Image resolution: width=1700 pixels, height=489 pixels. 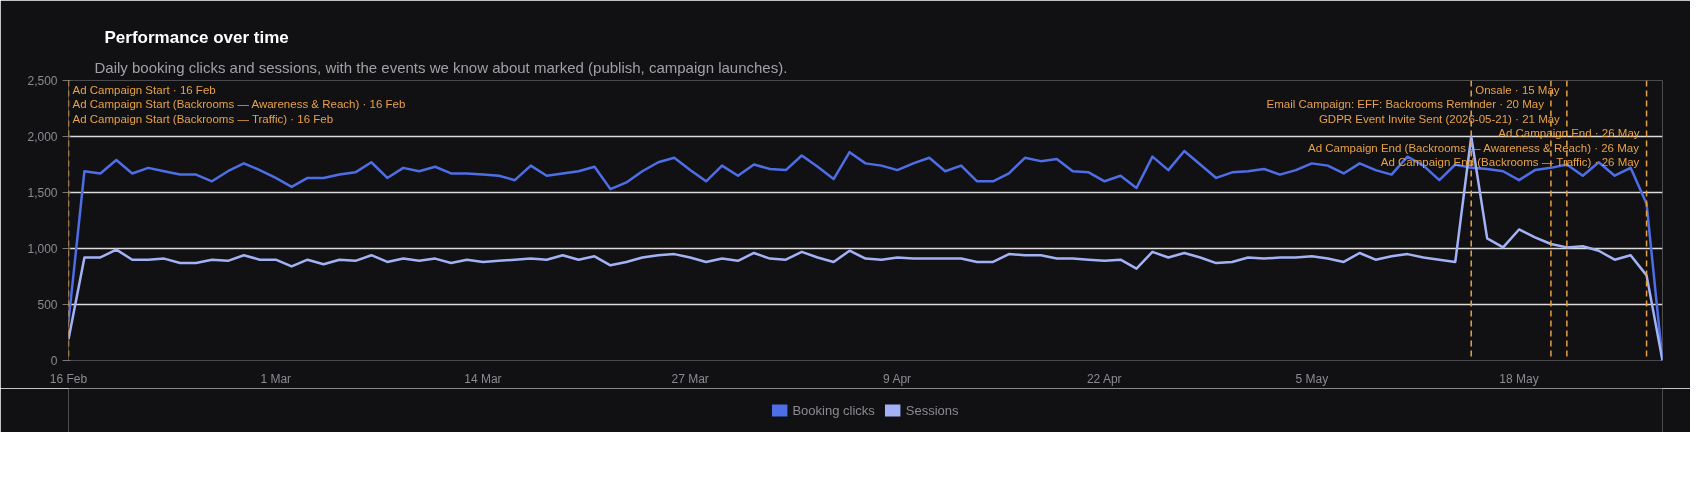 I want to click on y-tick-label: 2,500, so click(x=42, y=81).